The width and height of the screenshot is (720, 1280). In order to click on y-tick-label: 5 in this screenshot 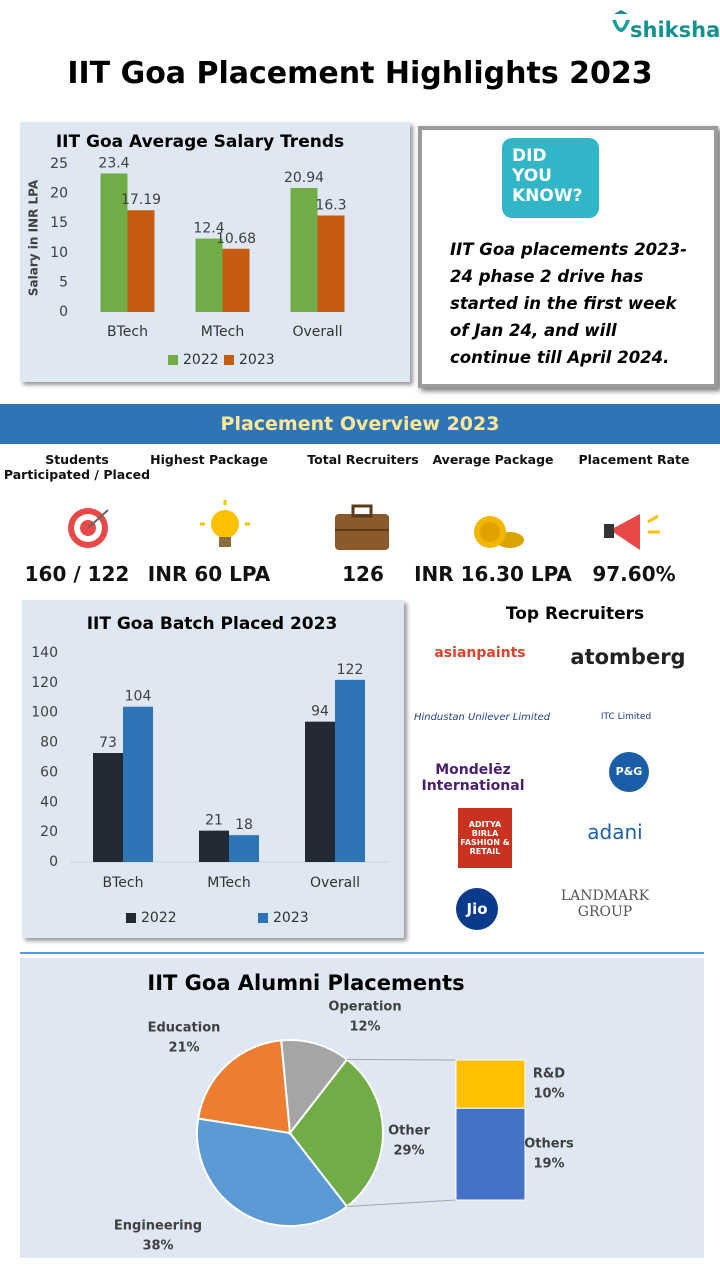, I will do `click(63, 282)`.